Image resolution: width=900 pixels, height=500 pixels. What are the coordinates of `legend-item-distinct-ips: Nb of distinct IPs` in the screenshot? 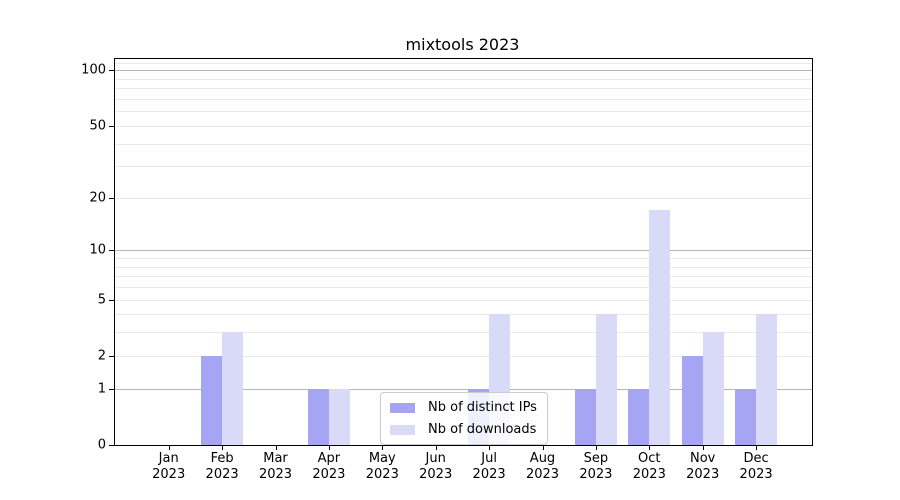 It's located at (463, 407).